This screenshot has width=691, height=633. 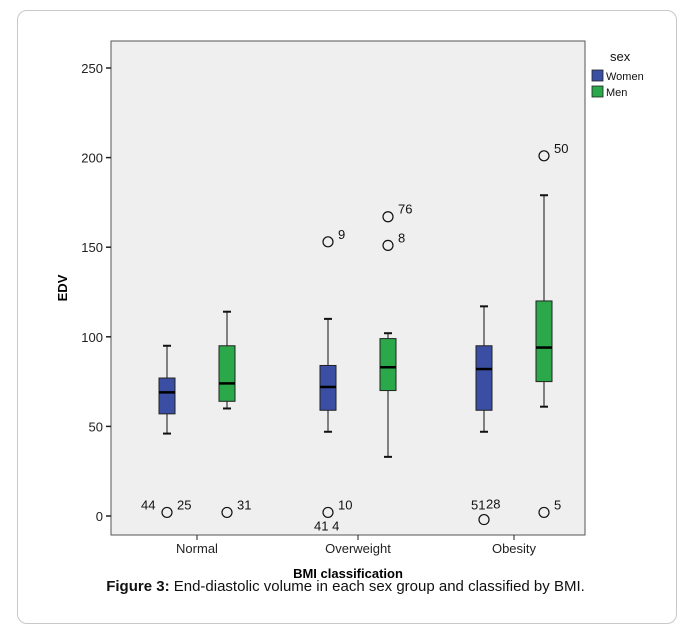 What do you see at coordinates (557, 504) in the screenshot?
I see `outlier-label: 5` at bounding box center [557, 504].